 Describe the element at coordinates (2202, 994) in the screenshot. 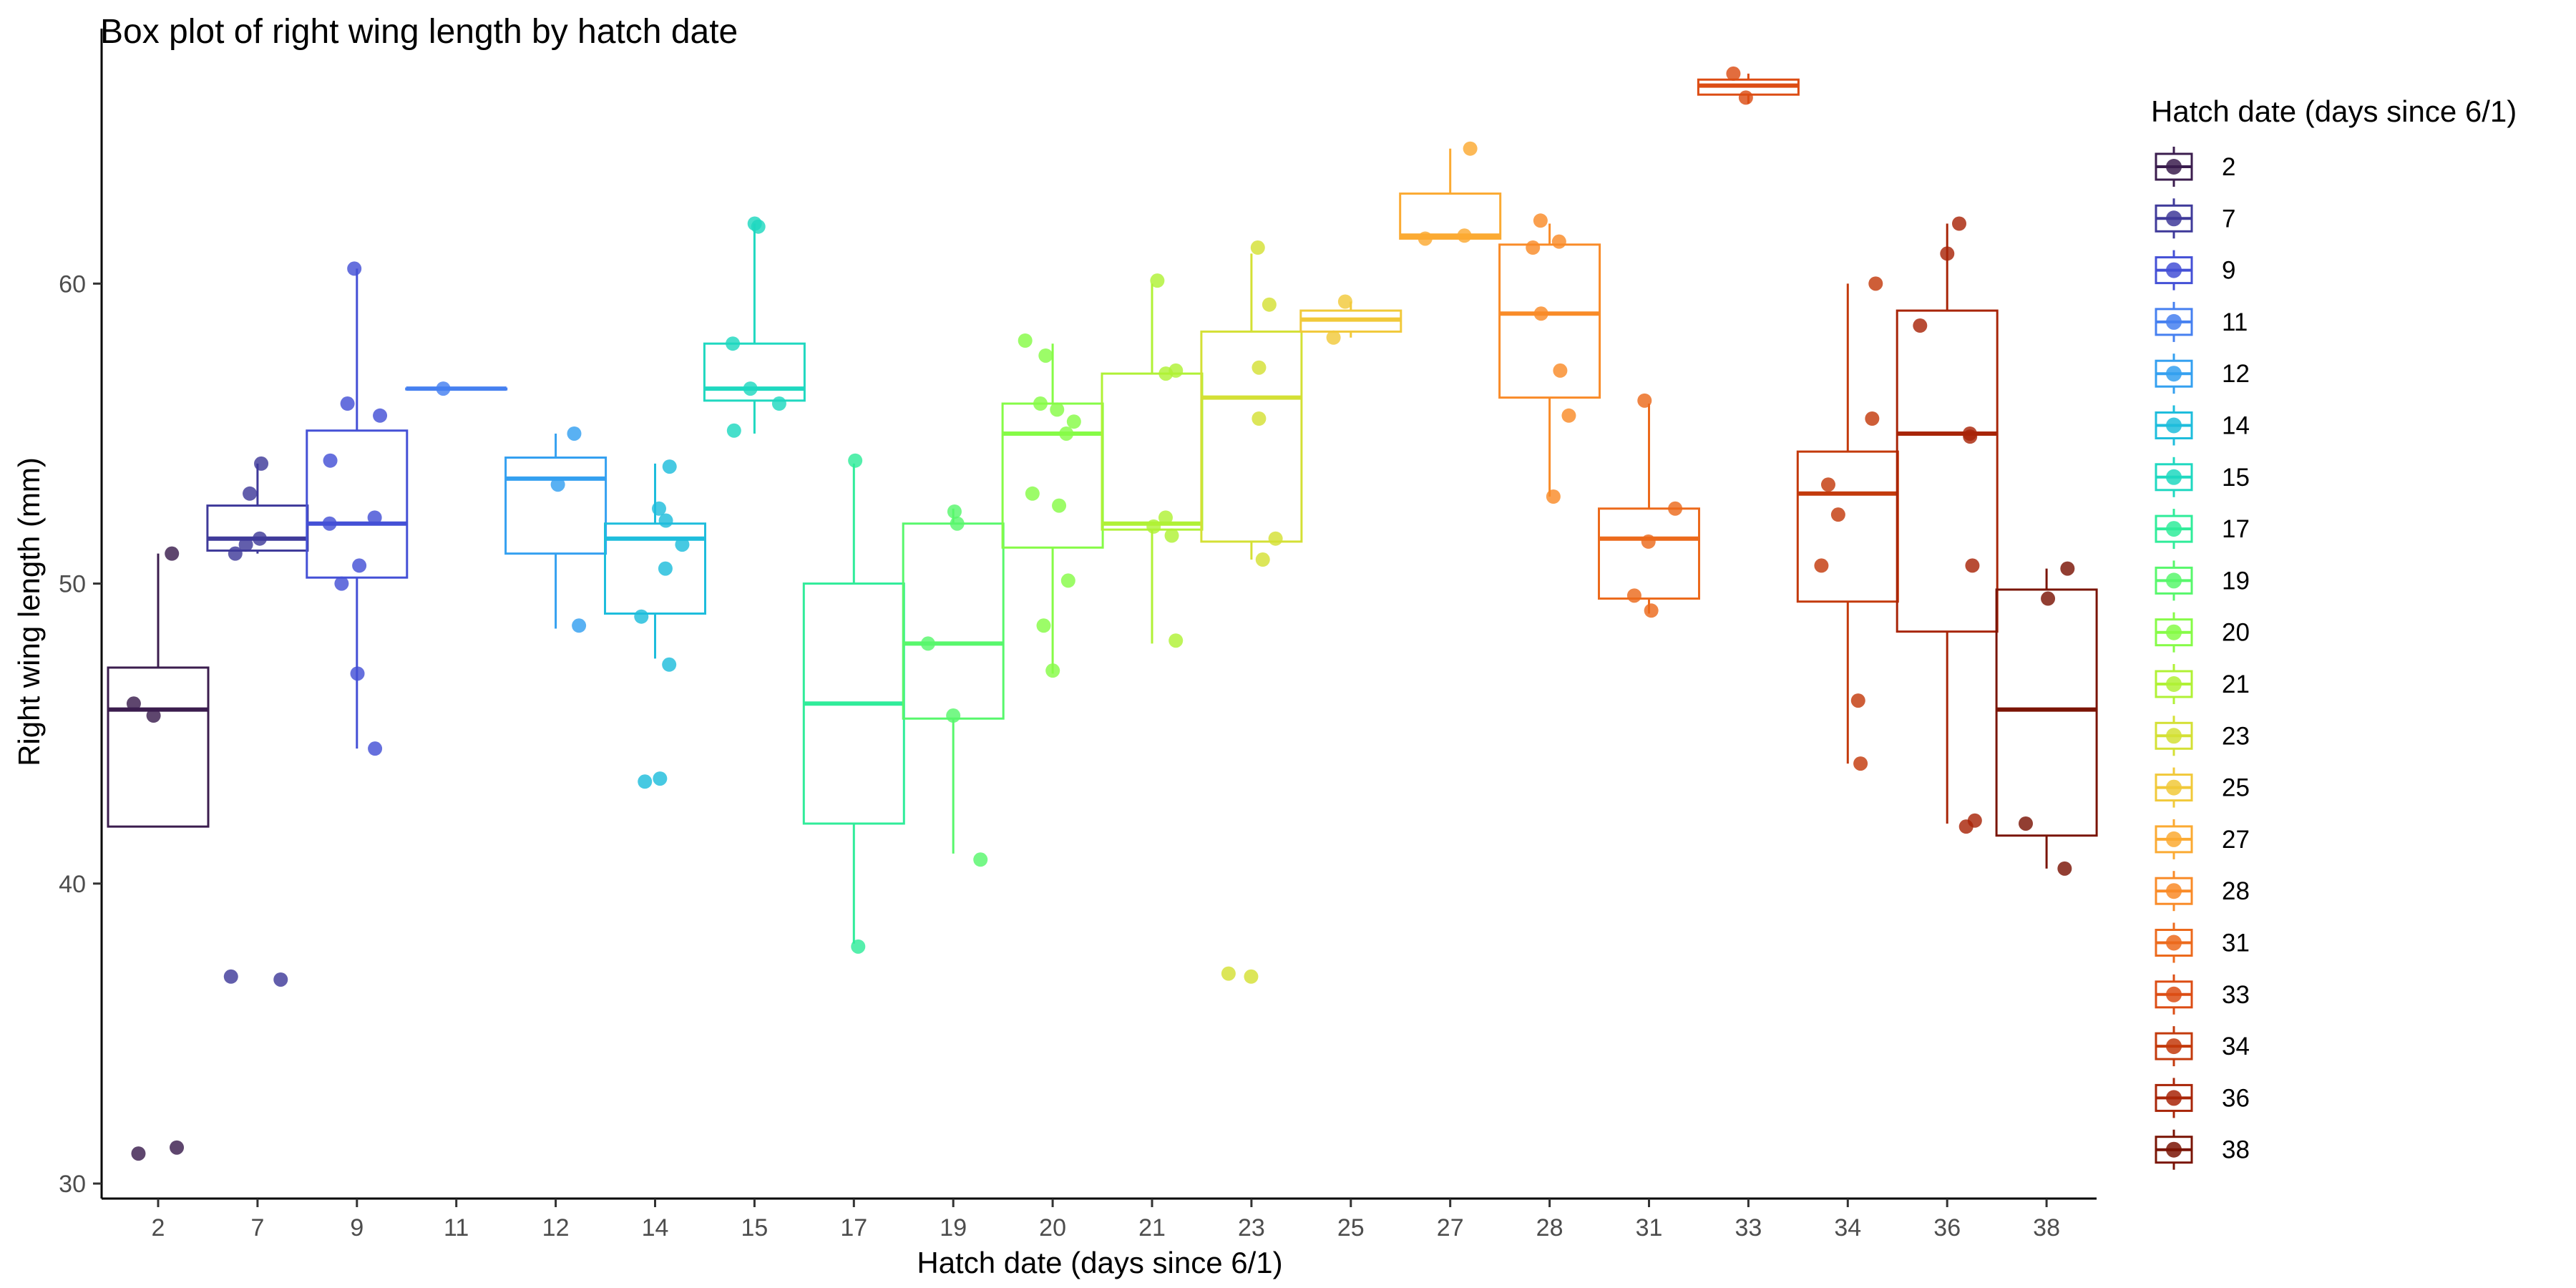

I see `legend-item-33: 33` at that location.